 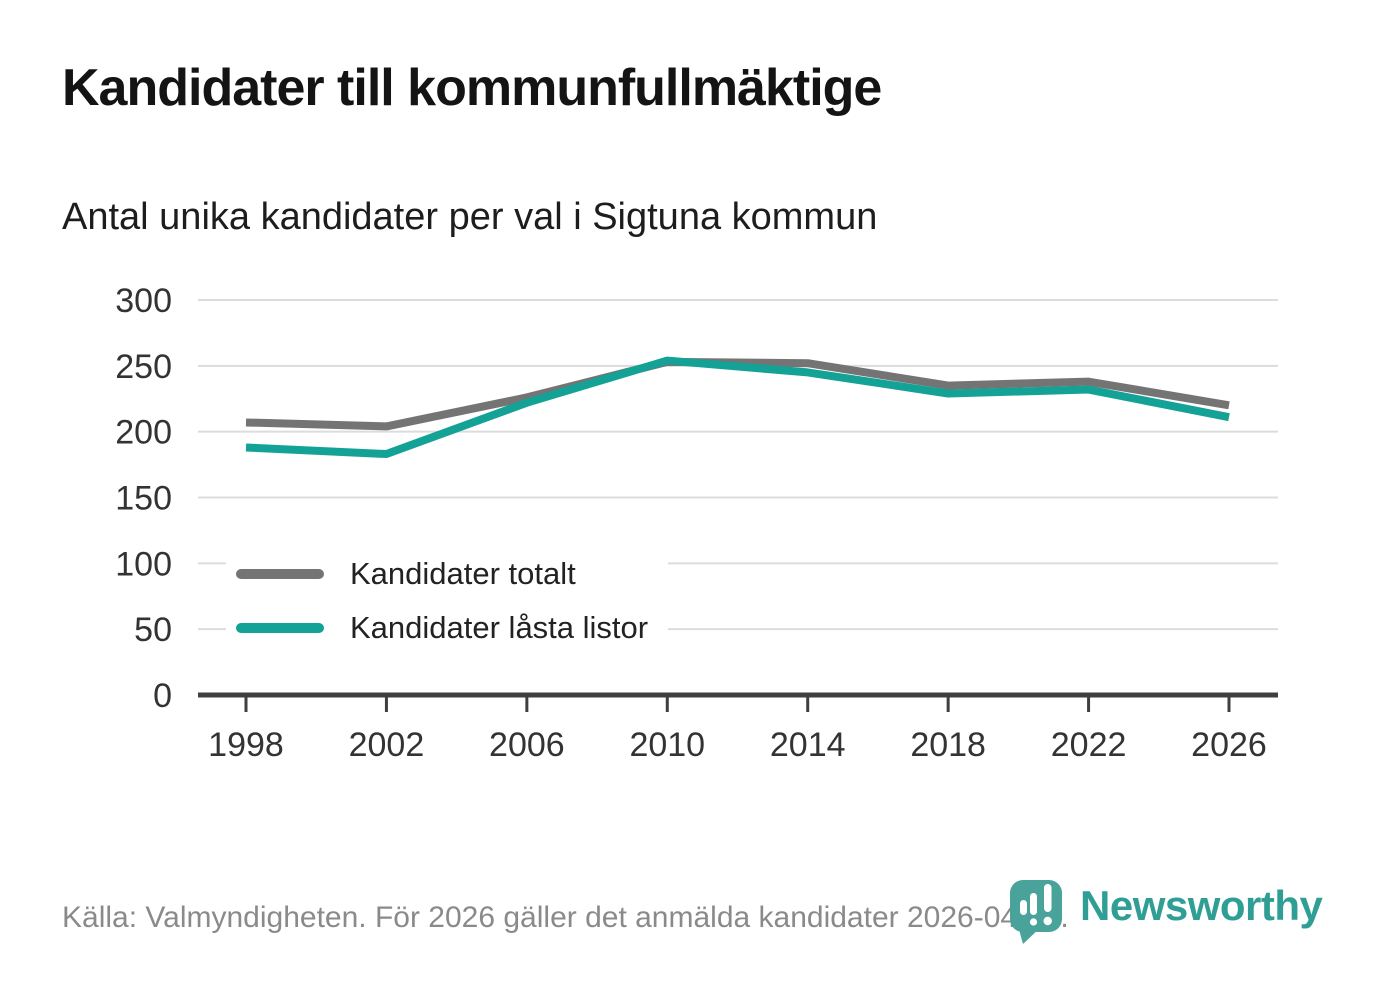 What do you see at coordinates (1048, 898) in the screenshot?
I see `logo-exclamation-bar` at bounding box center [1048, 898].